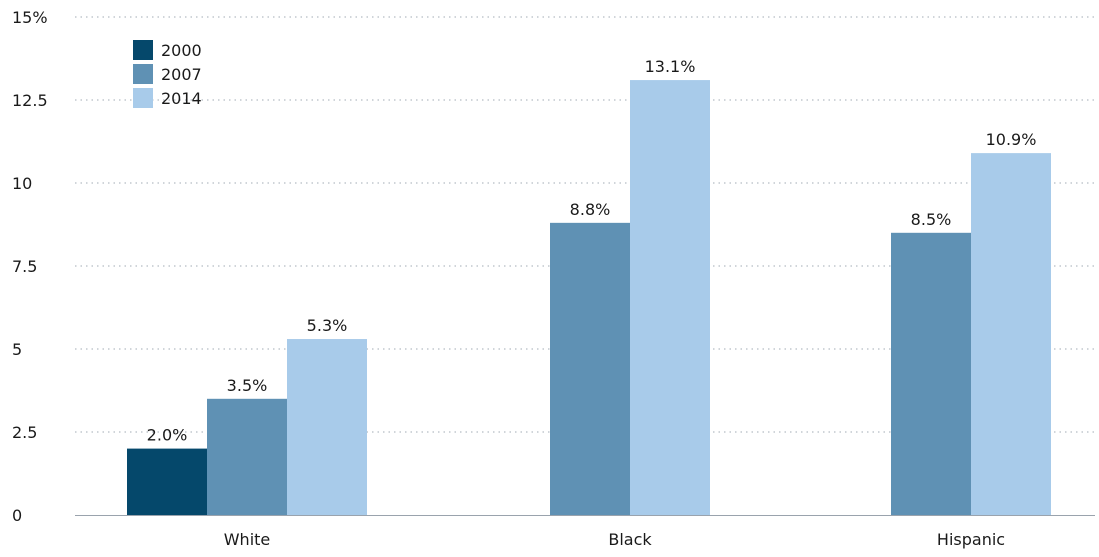  What do you see at coordinates (590, 209) in the screenshot?
I see `data-label: 8.8%` at bounding box center [590, 209].